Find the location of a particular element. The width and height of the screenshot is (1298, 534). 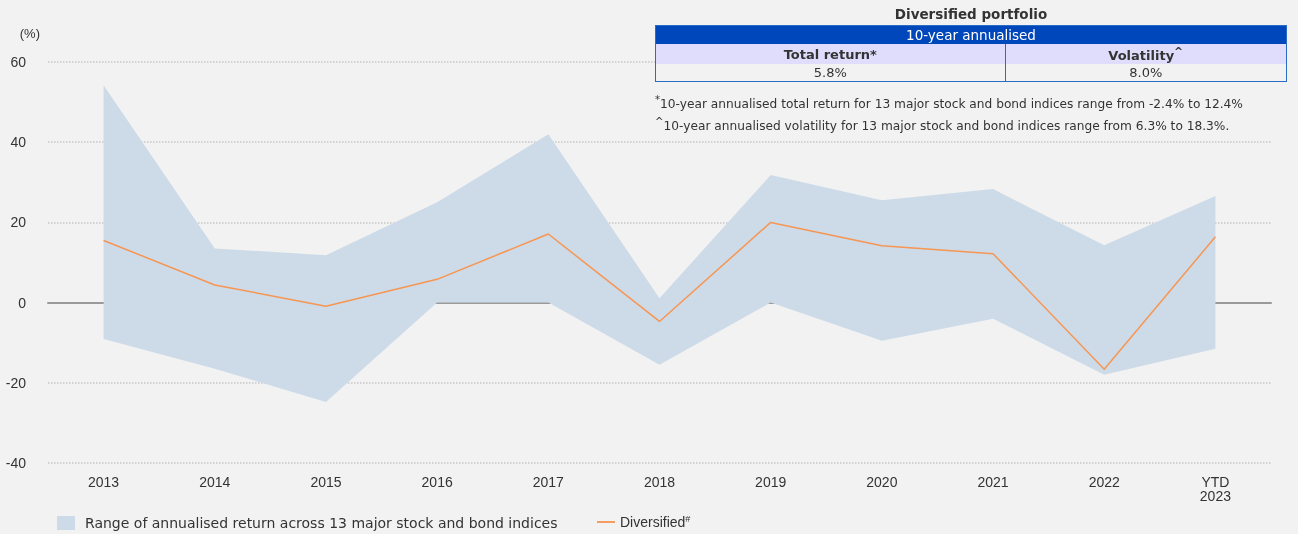

annotation: $^{^}$10-year annualised volatility for 13 major stock and bond indices range from 6.3% to 18.3%. is located at coordinates (942, 125).